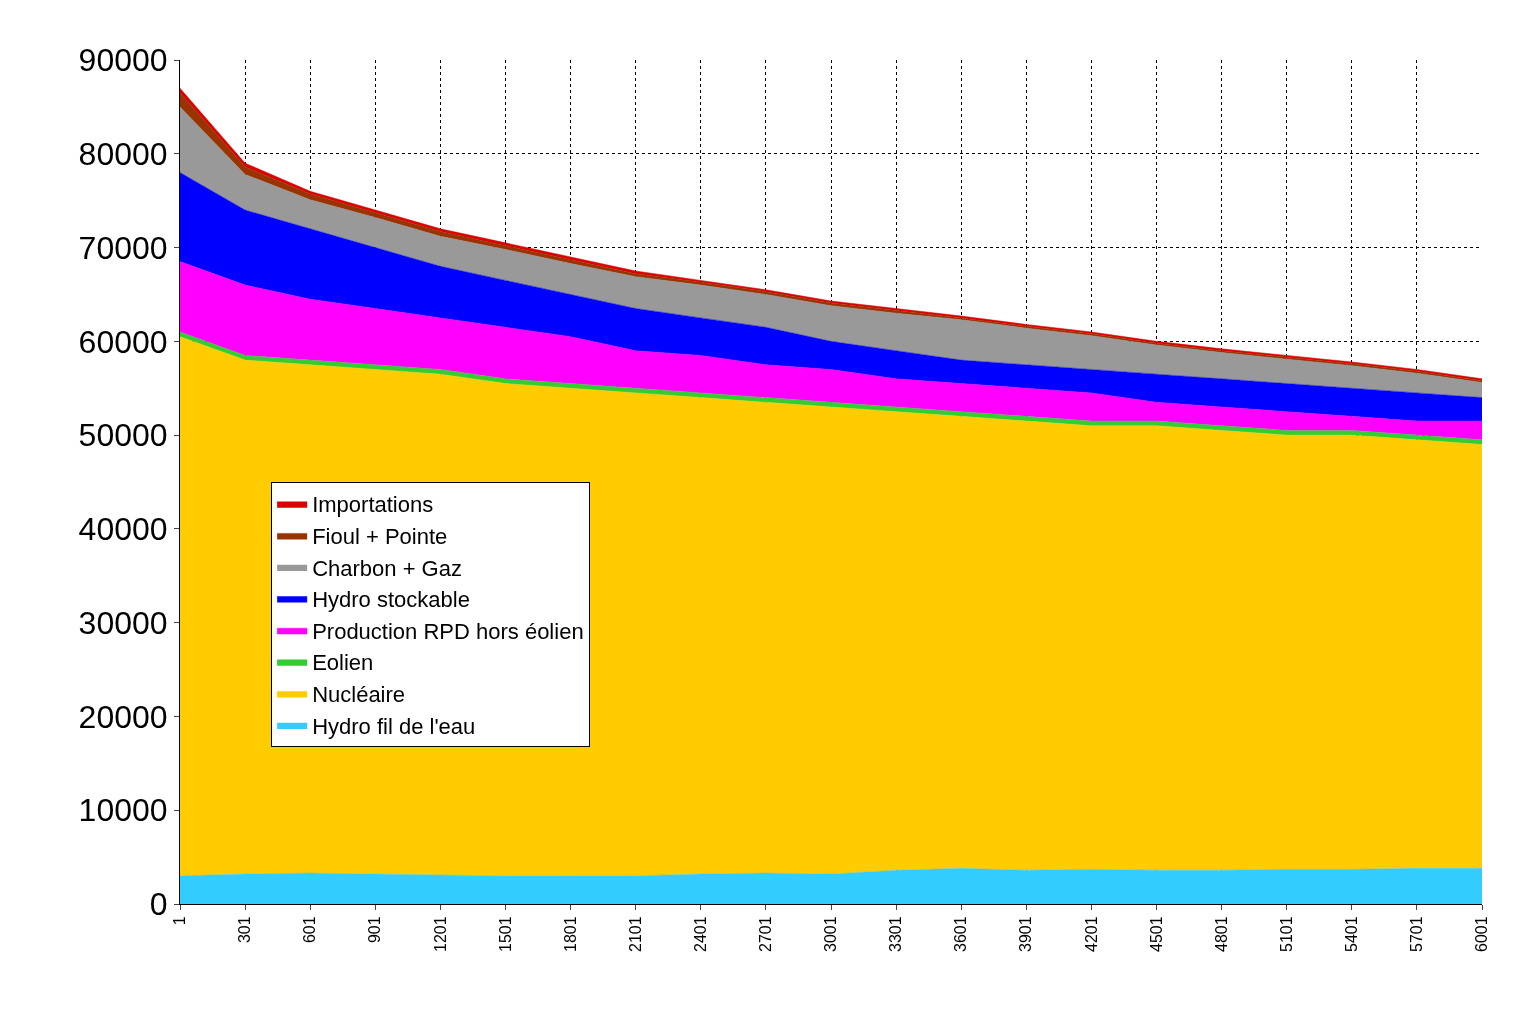  Describe the element at coordinates (123, 153) in the screenshot. I see `y-tick-label: 80000` at that location.